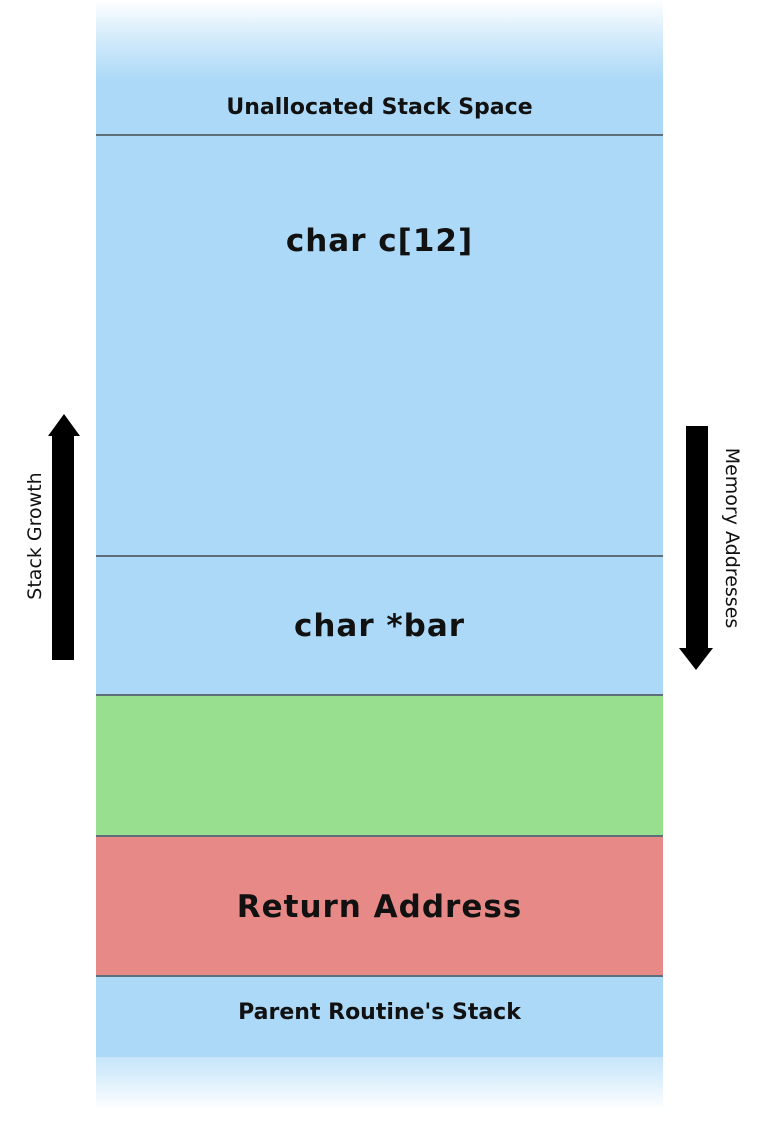 This screenshot has width=768, height=1124. Describe the element at coordinates (379, 1069) in the screenshot. I see `bottom-fade` at that location.